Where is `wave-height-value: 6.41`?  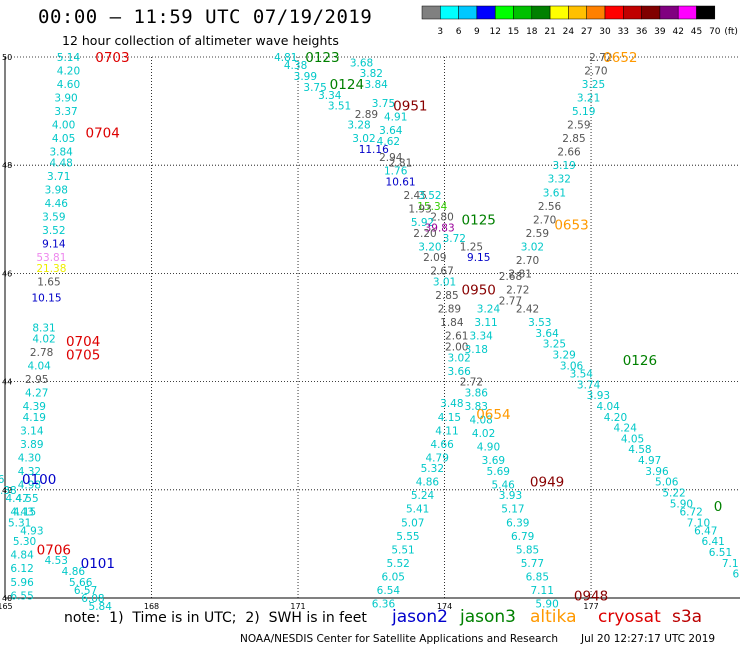 wave-height-value: 6.41 is located at coordinates (712, 542).